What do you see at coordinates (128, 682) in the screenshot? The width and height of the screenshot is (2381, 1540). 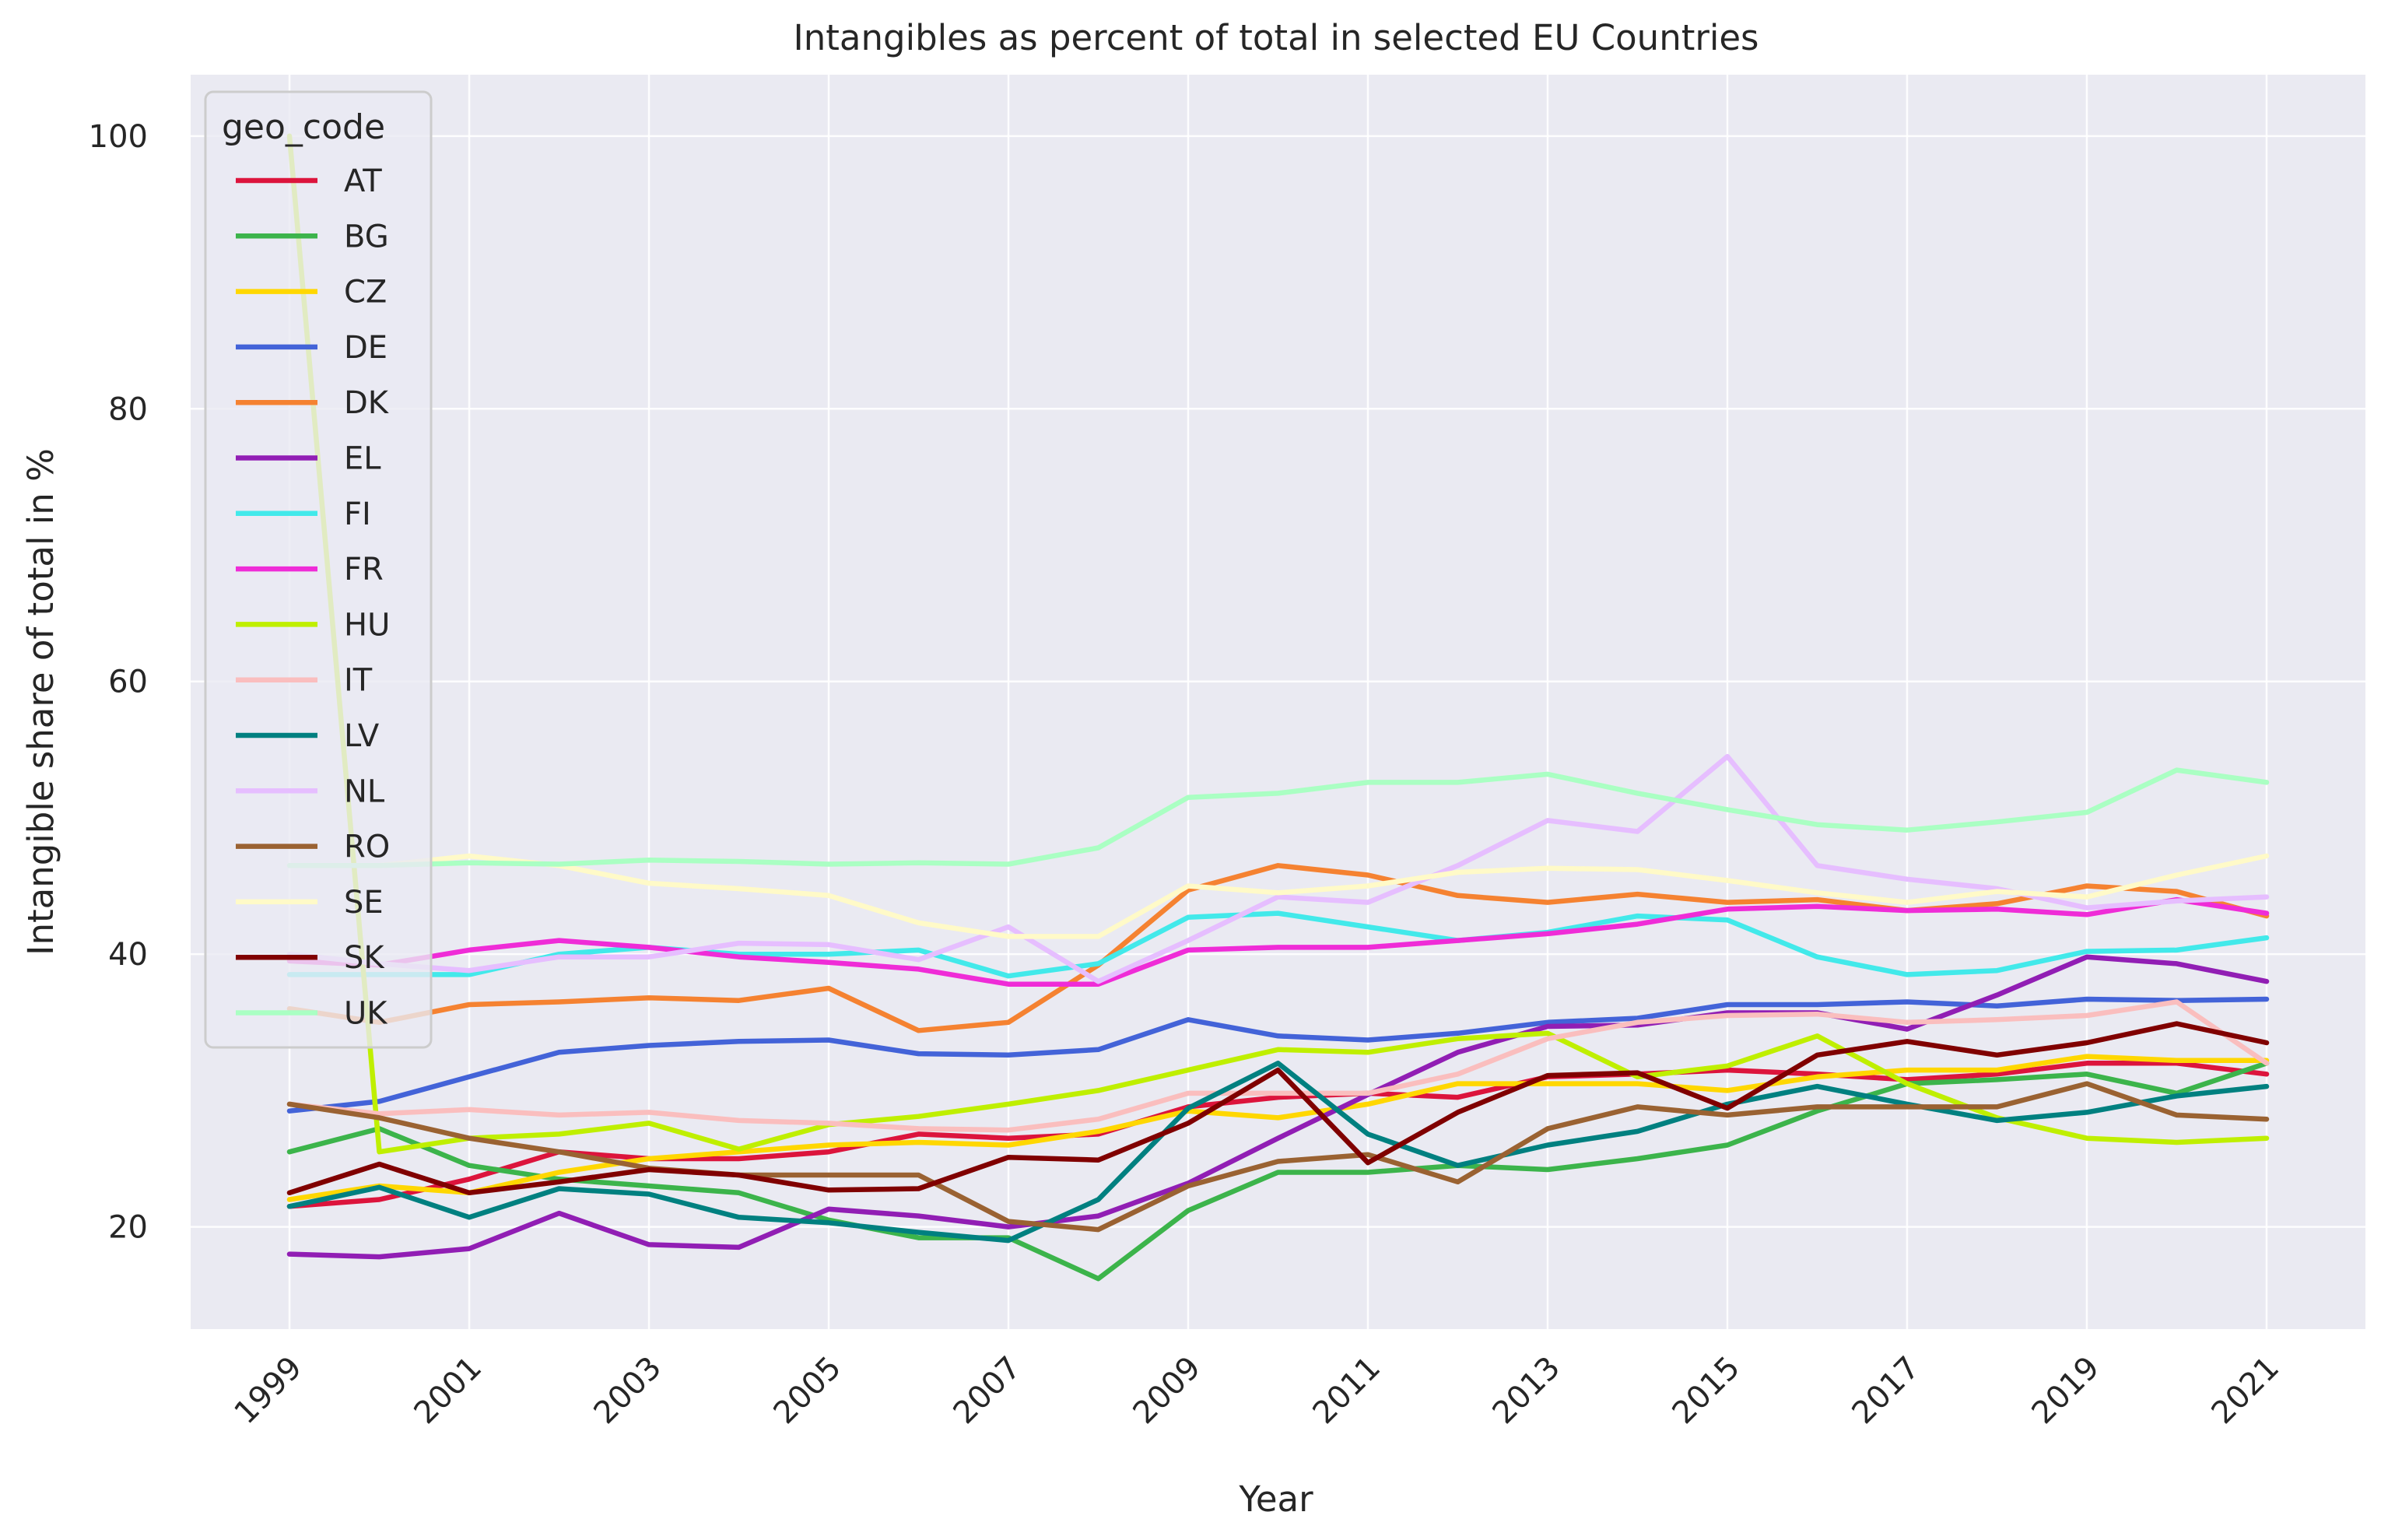 I see `y-tick-label: 60` at bounding box center [128, 682].